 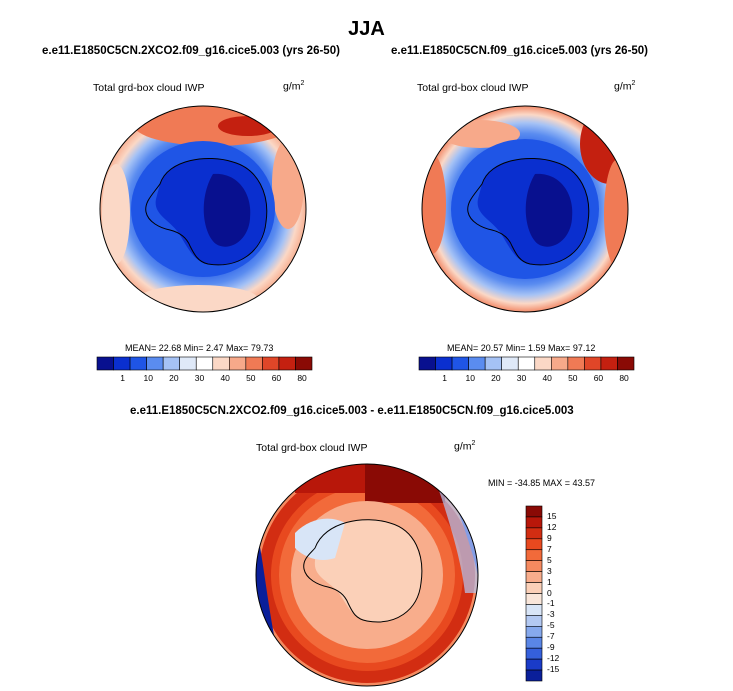 I want to click on panel1-variable: Total grd-box cloud IWP, so click(x=149, y=88).